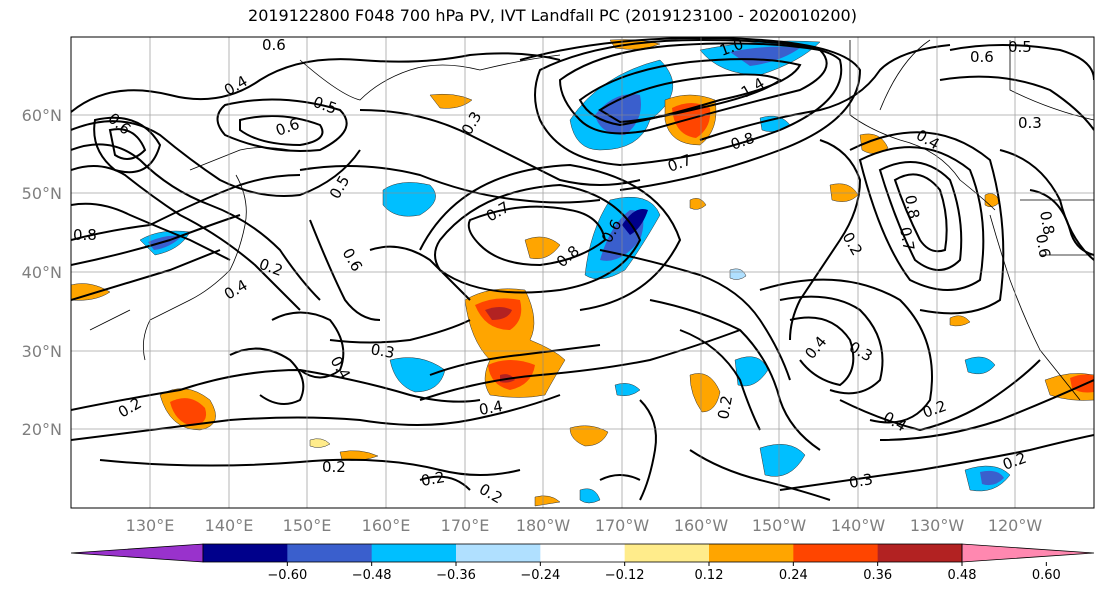 This screenshot has width=1105, height=601. I want to click on lon-label: 130°W, so click(937, 525).